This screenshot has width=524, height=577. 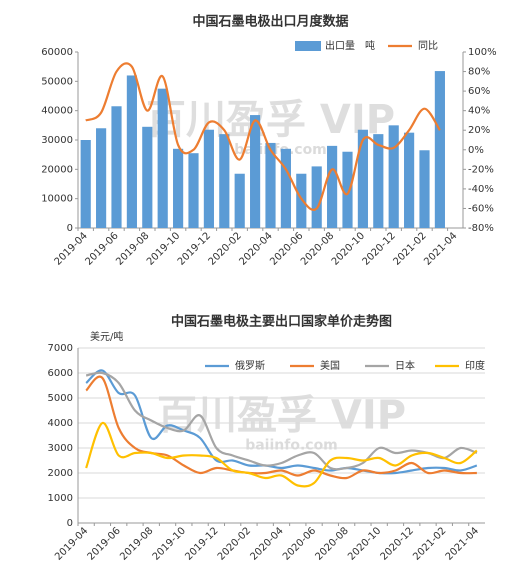 I want to click on x-tick-label: 2020-02, so click(x=234, y=543).